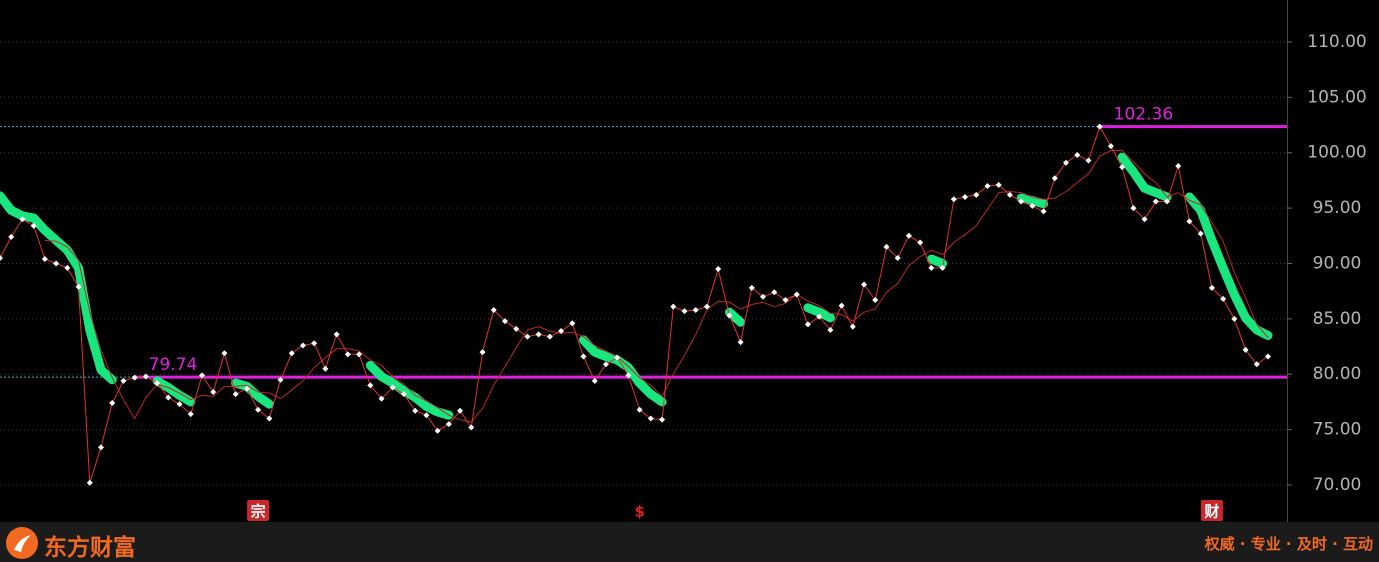 The image size is (1379, 562). I want to click on footer-bar: 东方财富 权威 · 专业 · 及时 · 互动, so click(689, 542).